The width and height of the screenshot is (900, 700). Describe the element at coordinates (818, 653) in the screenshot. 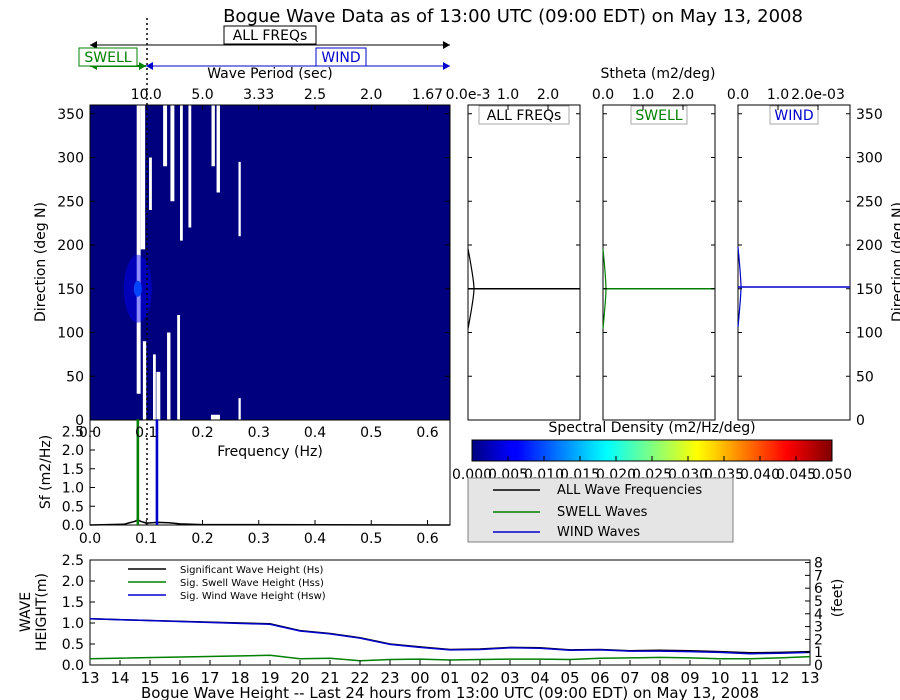

I see `feet-tick-label: 1` at that location.